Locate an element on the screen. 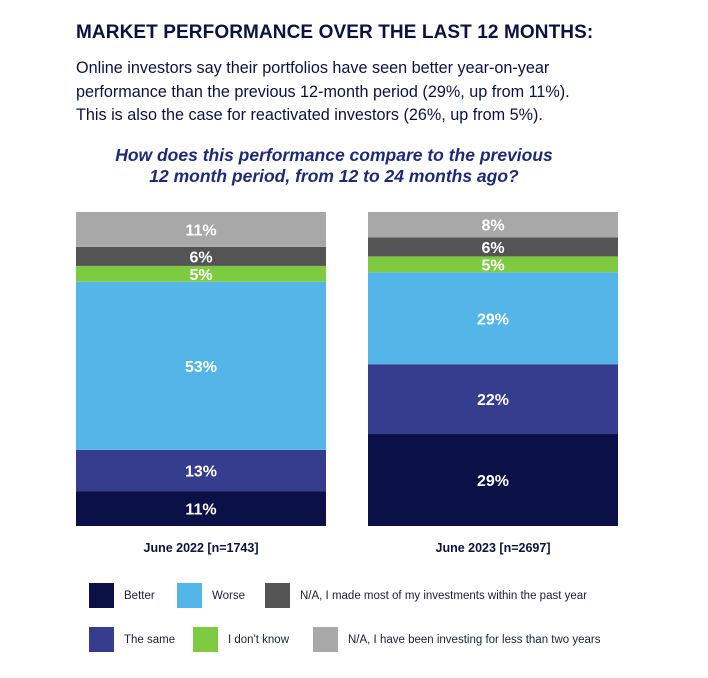 Image resolution: width=708 pixels, height=678 pixels. legend-label-dont-know: I don't know is located at coordinates (259, 639).